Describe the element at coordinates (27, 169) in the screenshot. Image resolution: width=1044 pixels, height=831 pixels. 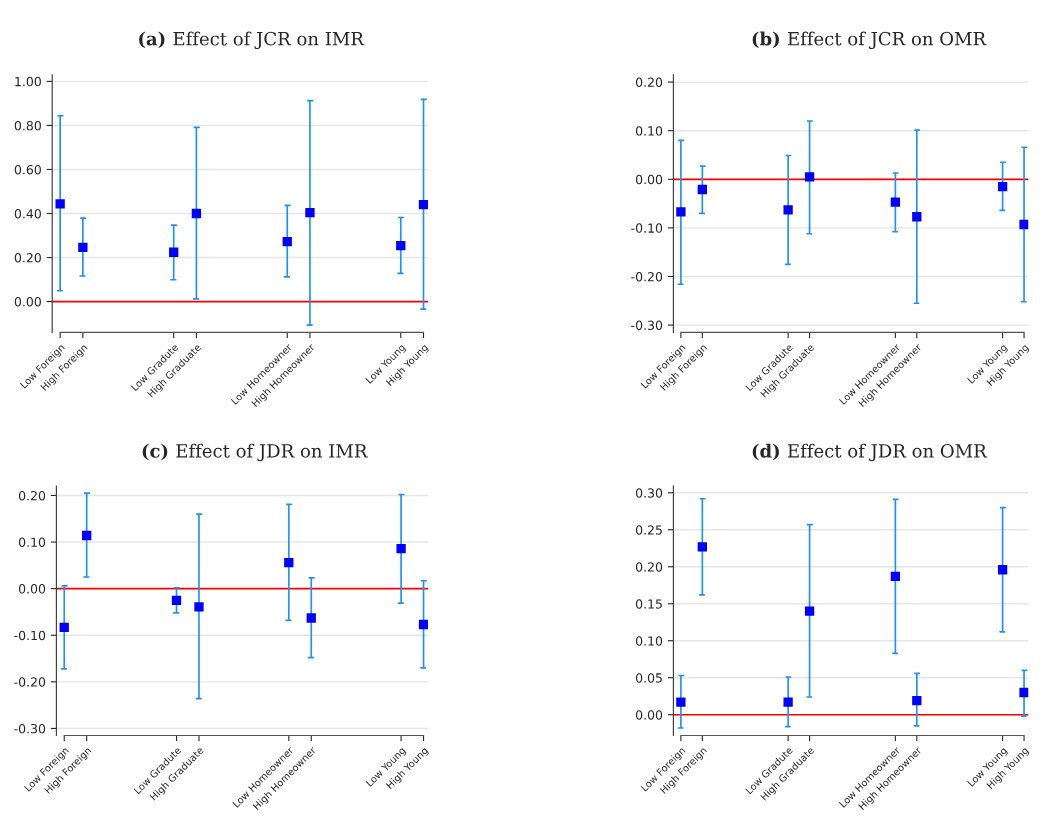
I see `y-tick-label: 0.60` at that location.